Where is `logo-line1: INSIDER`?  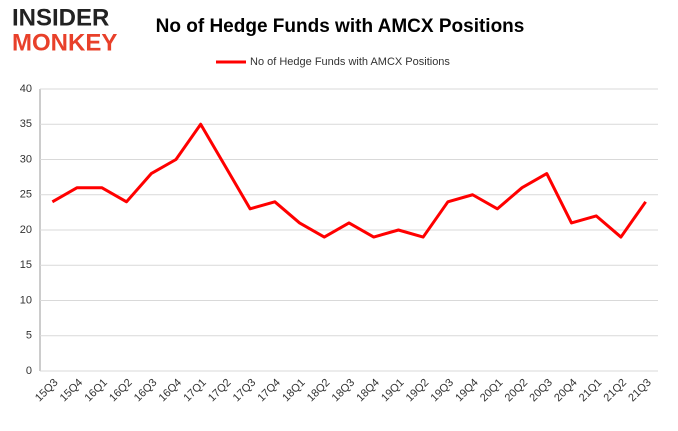
logo-line1: INSIDER is located at coordinates (60, 17).